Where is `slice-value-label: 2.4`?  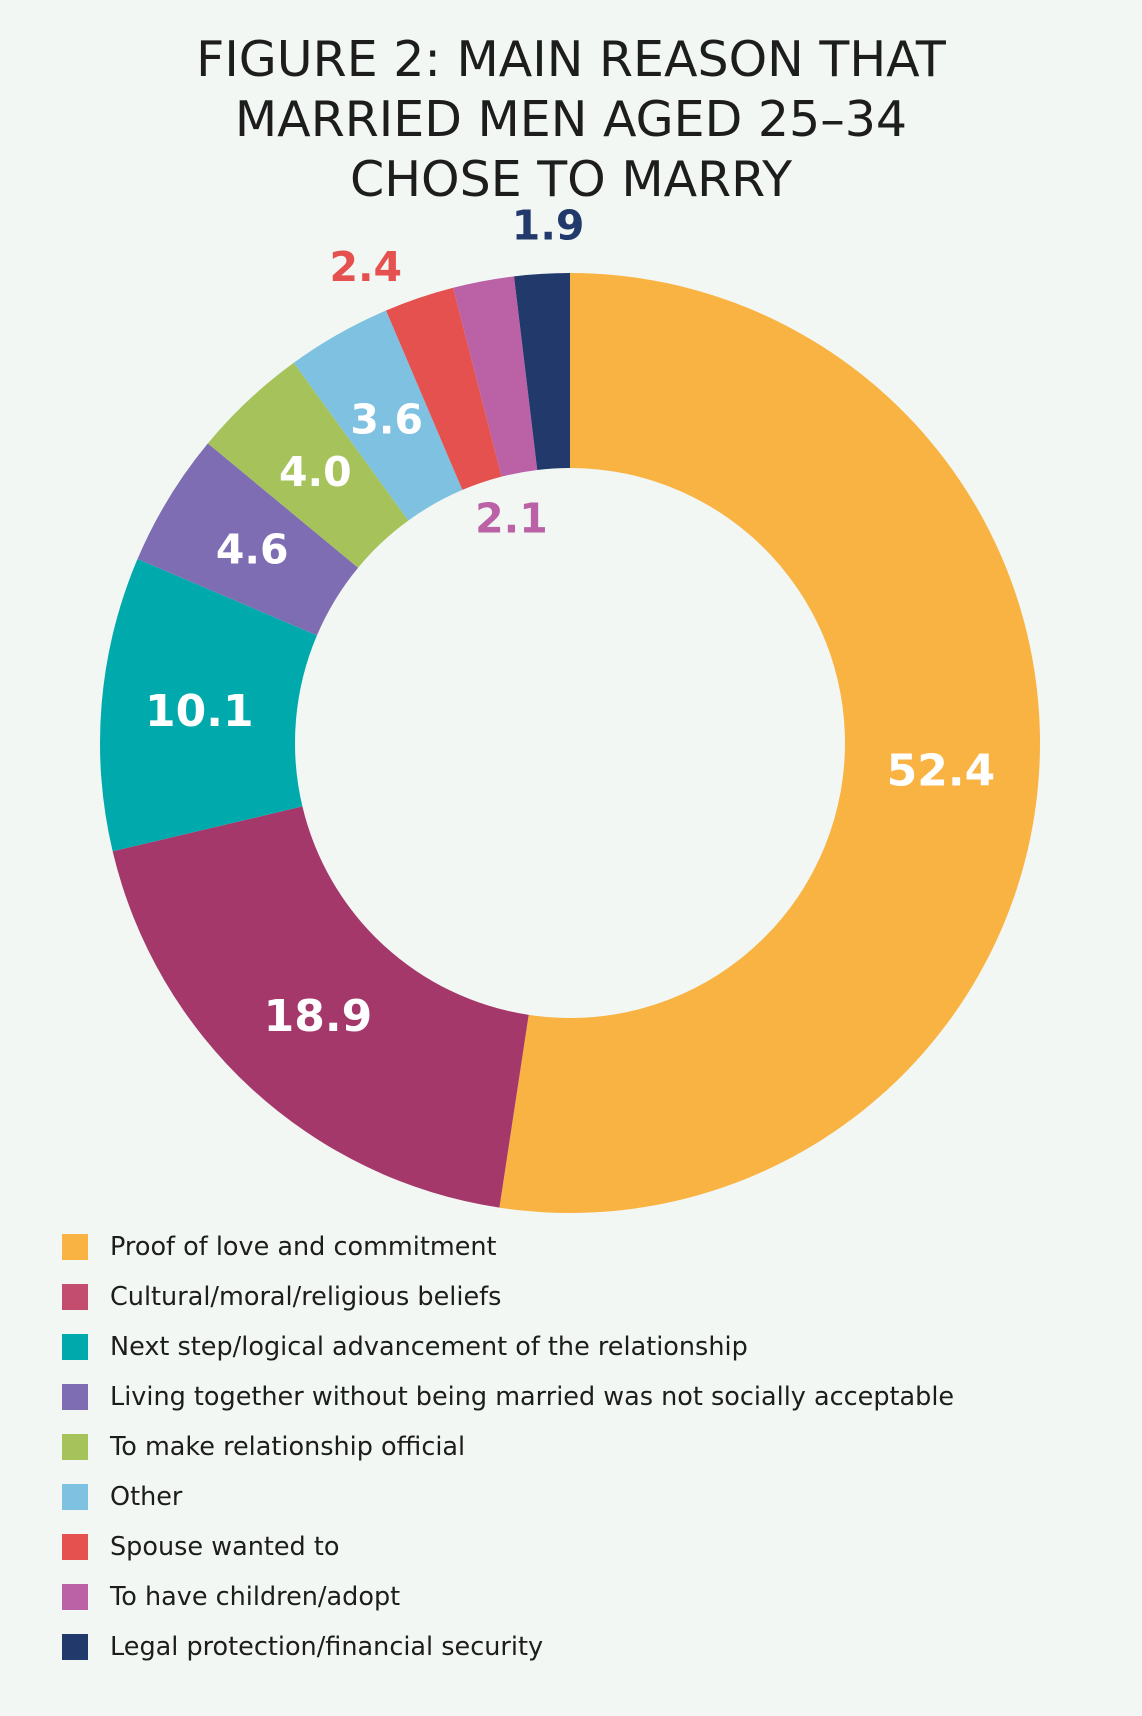 slice-value-label: 2.4 is located at coordinates (365, 267).